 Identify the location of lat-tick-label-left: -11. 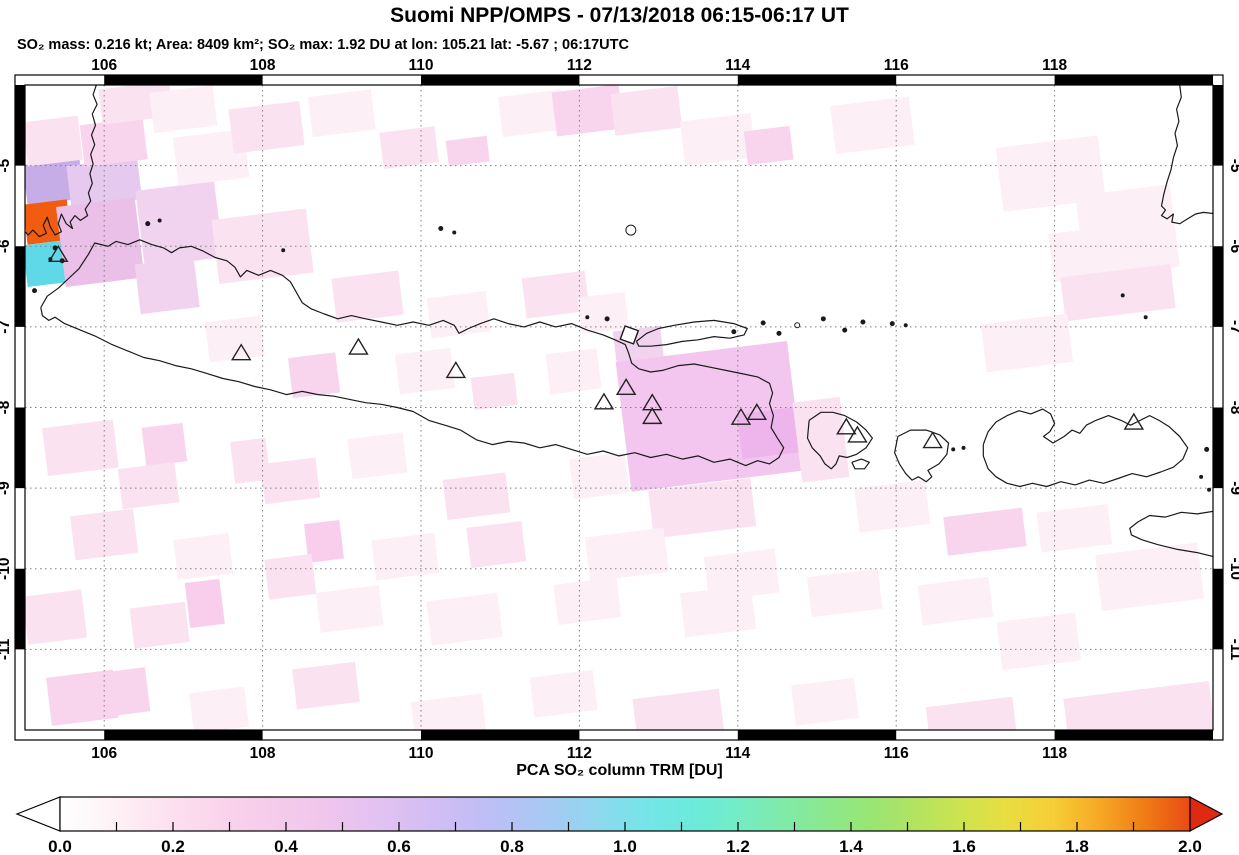
(6, 649).